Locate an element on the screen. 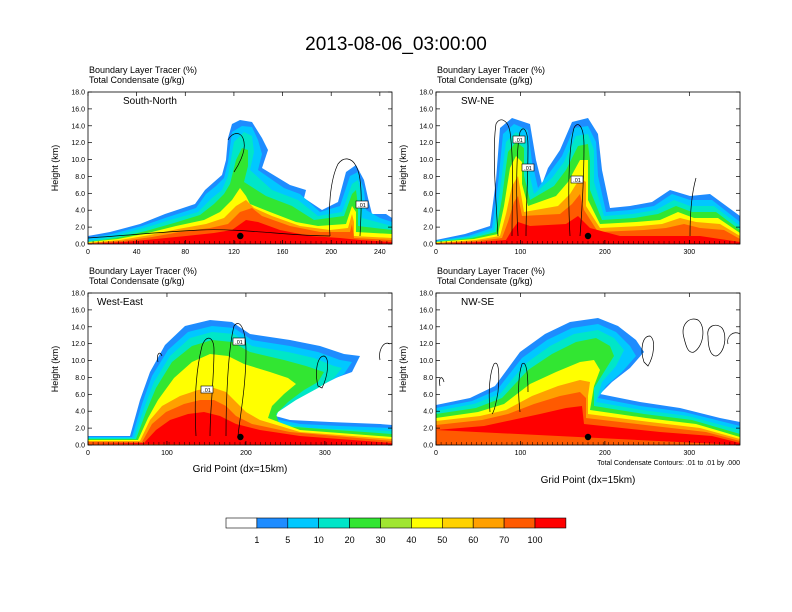 This screenshot has width=792, height=612. colorbar-label: 30 is located at coordinates (380, 540).